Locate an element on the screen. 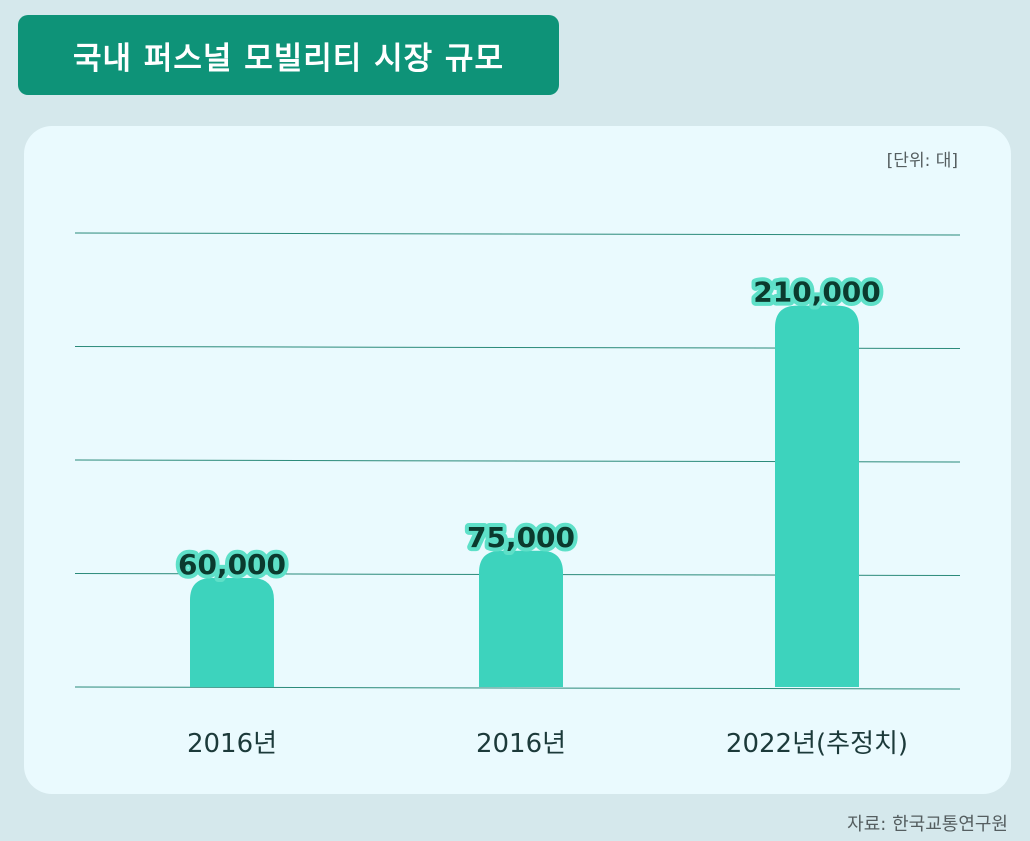 Image resolution: width=1030 pixels, height=841 pixels. page-title: 국내 퍼스널 모빌리티 시장 규모 is located at coordinates (288, 58).